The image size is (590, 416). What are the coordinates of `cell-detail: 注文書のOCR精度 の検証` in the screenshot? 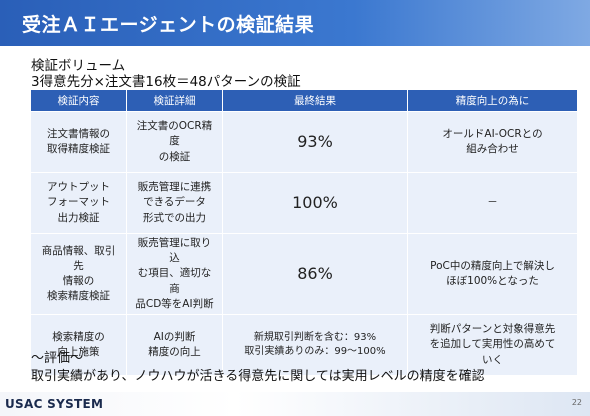 It's located at (174, 142).